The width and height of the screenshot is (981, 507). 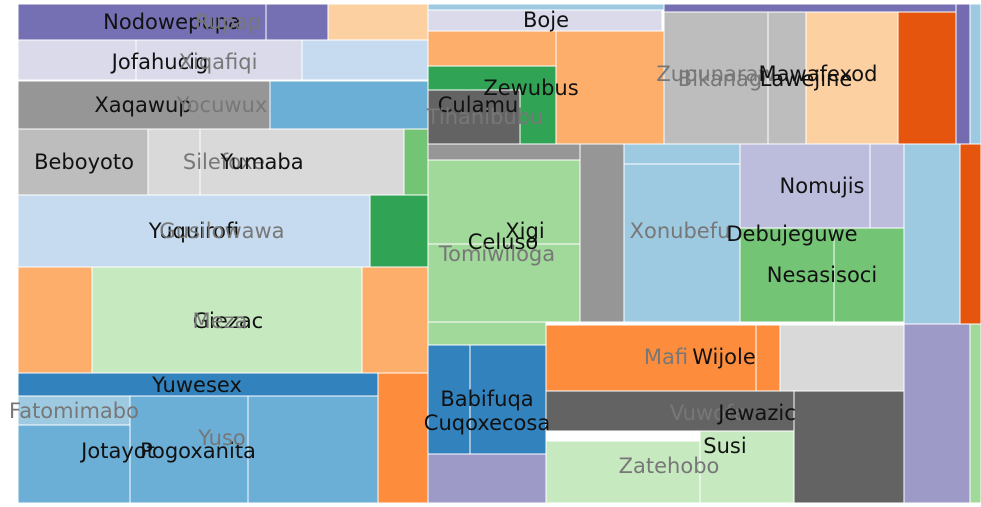 I want to click on treemap-label-fatomimabo: Fatomimabo, so click(x=74, y=411).